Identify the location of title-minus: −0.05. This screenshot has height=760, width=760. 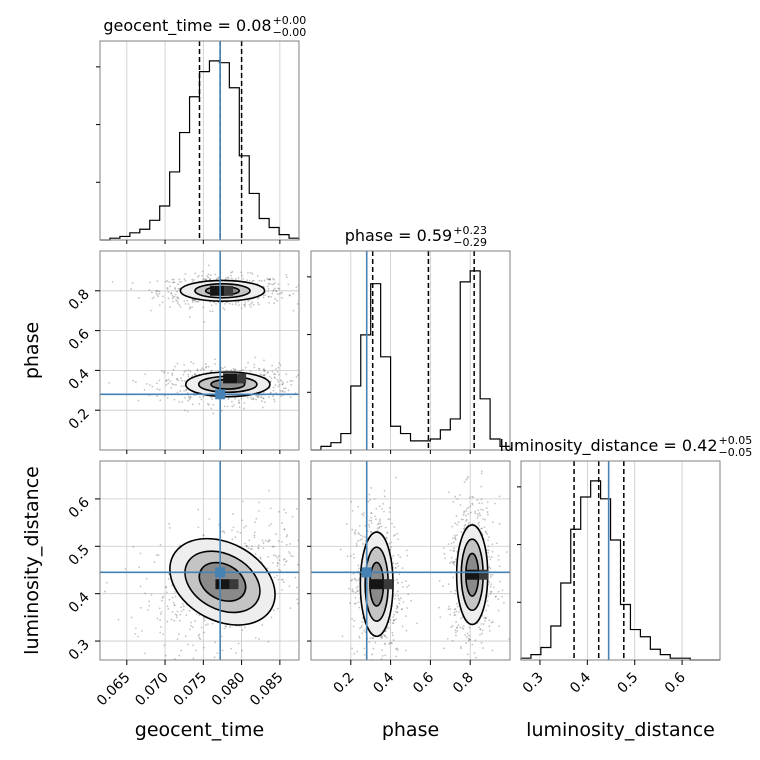
(736, 452).